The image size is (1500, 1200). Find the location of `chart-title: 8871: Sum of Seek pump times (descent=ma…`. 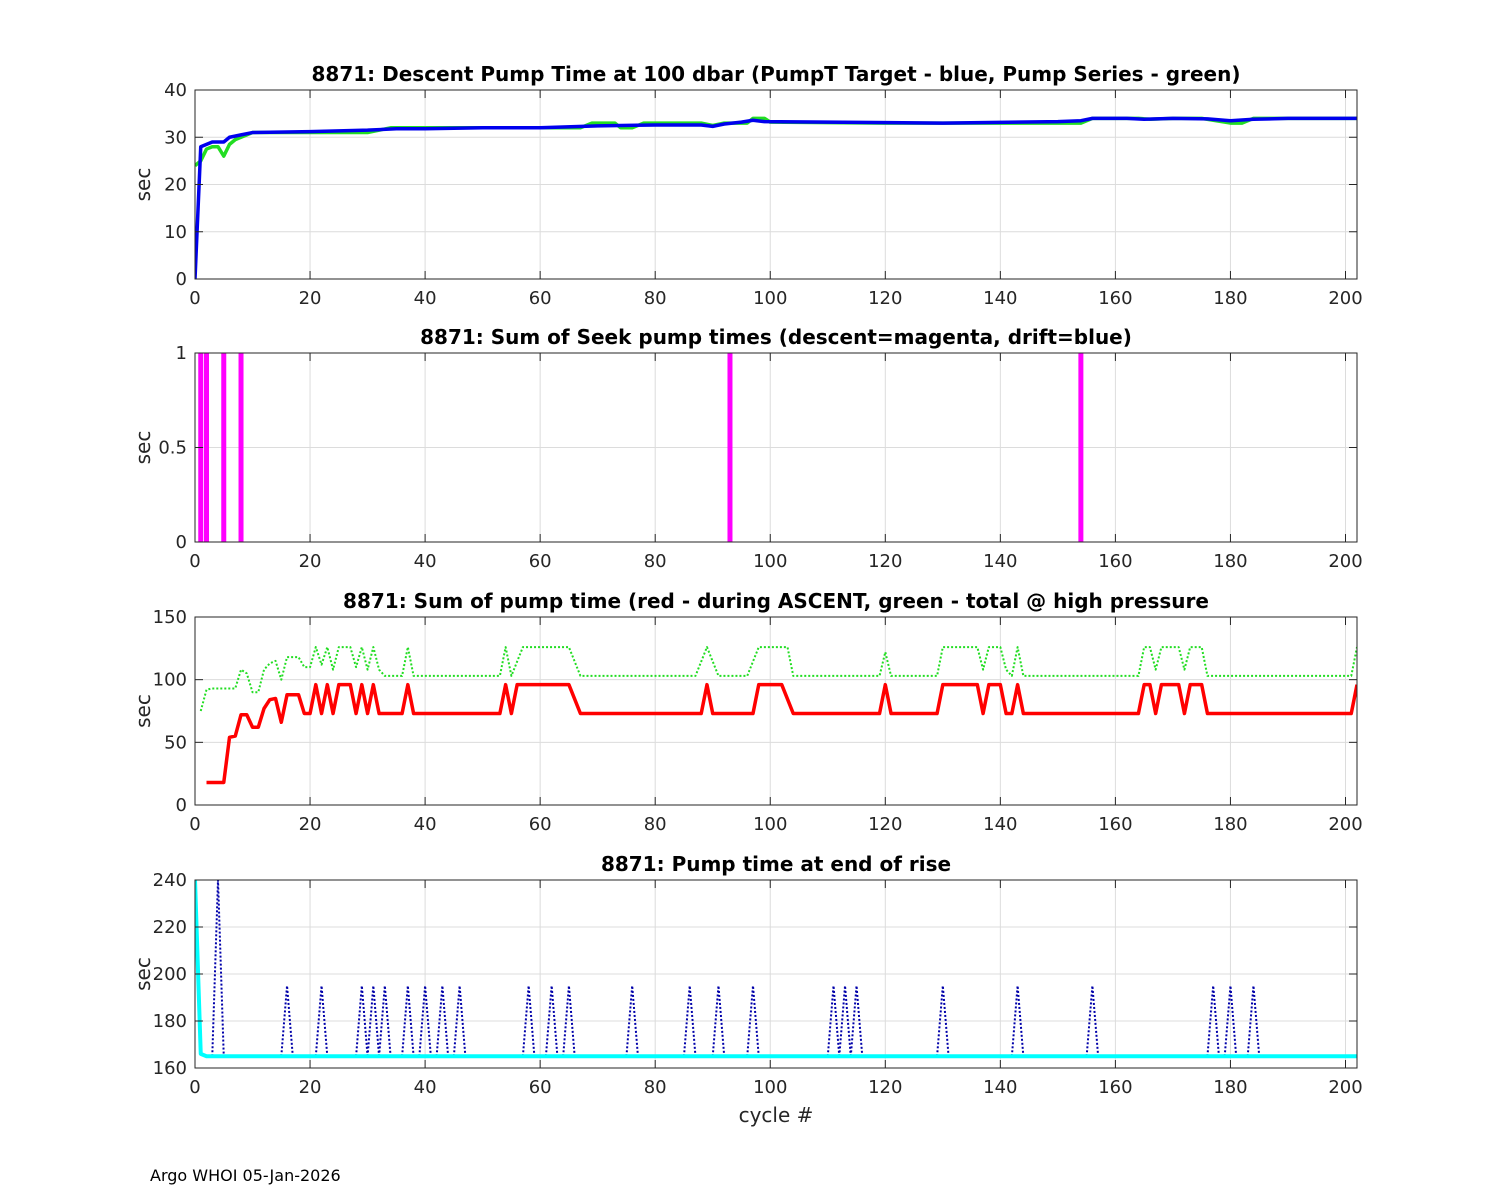

chart-title: 8871: Sum of Seek pump times (descent=ma… is located at coordinates (776, 337).